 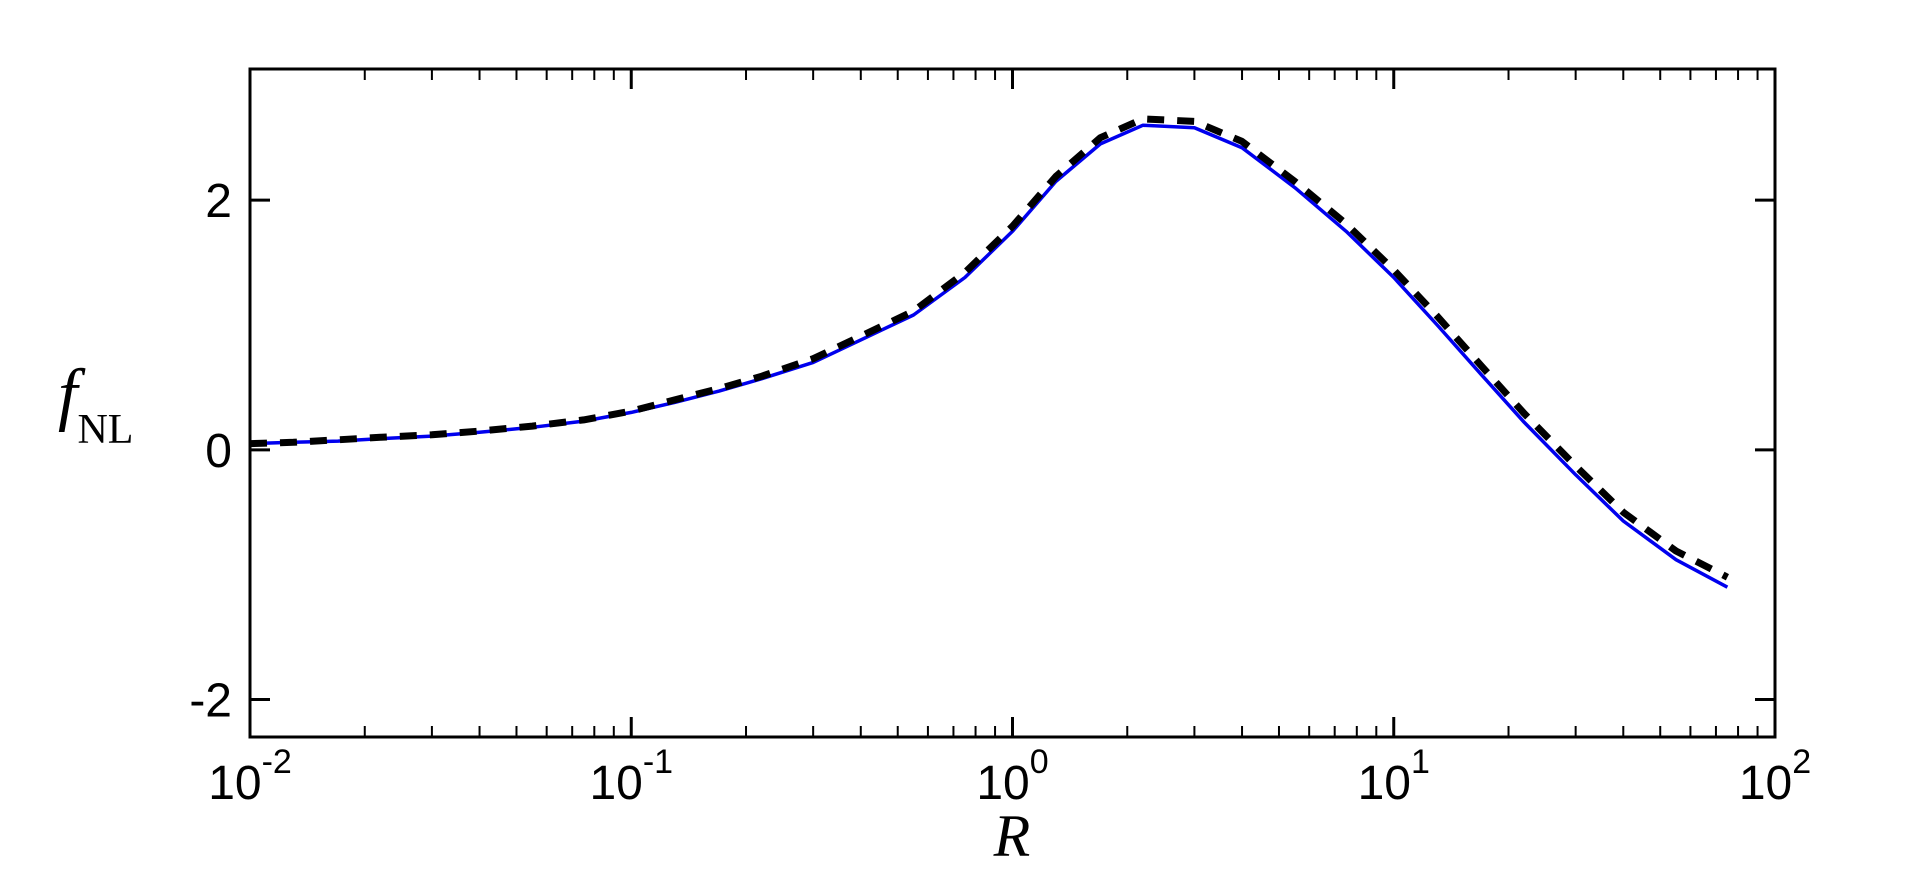 I want to click on x-tick-label: 10⁻¹, so click(x=631, y=776).